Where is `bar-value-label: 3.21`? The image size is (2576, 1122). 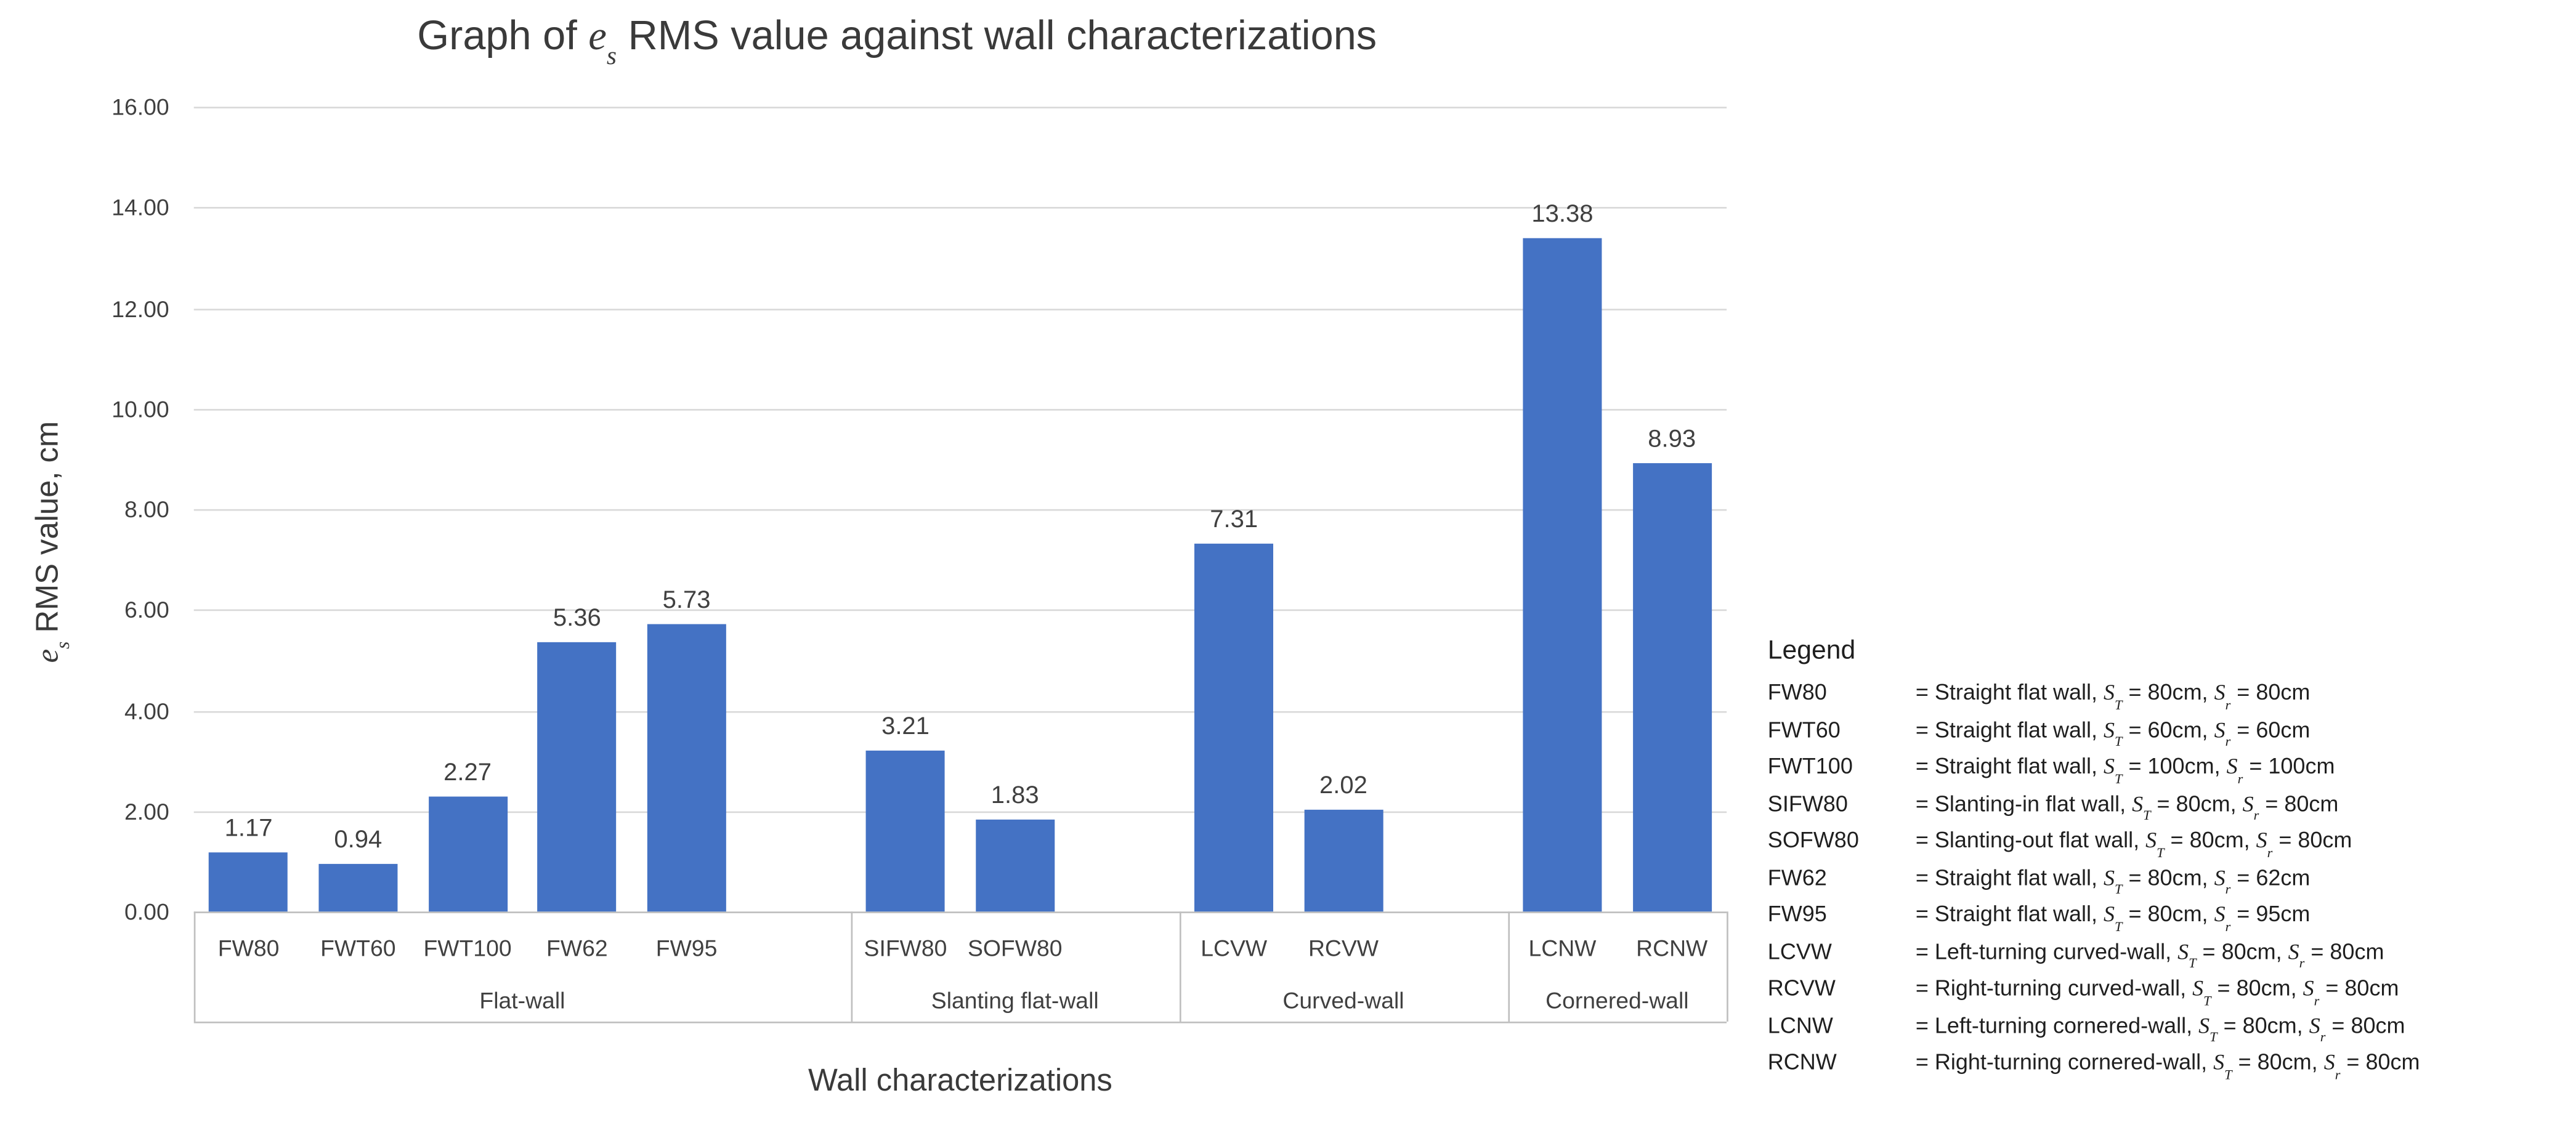
bar-value-label: 3.21 is located at coordinates (905, 726).